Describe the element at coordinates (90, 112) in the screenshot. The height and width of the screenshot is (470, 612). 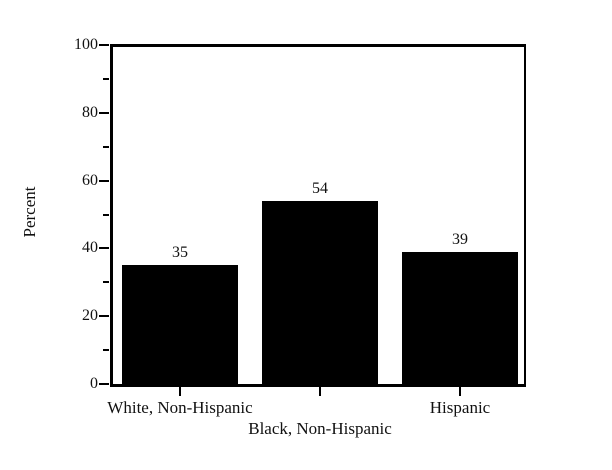
I see `y-tick-label: 80` at that location.